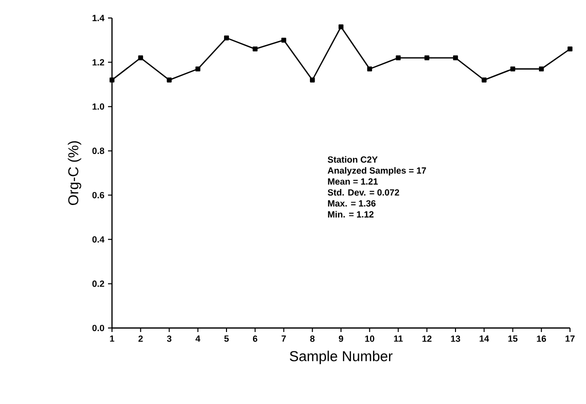  I want to click on x-tick-label: 14, so click(485, 339).